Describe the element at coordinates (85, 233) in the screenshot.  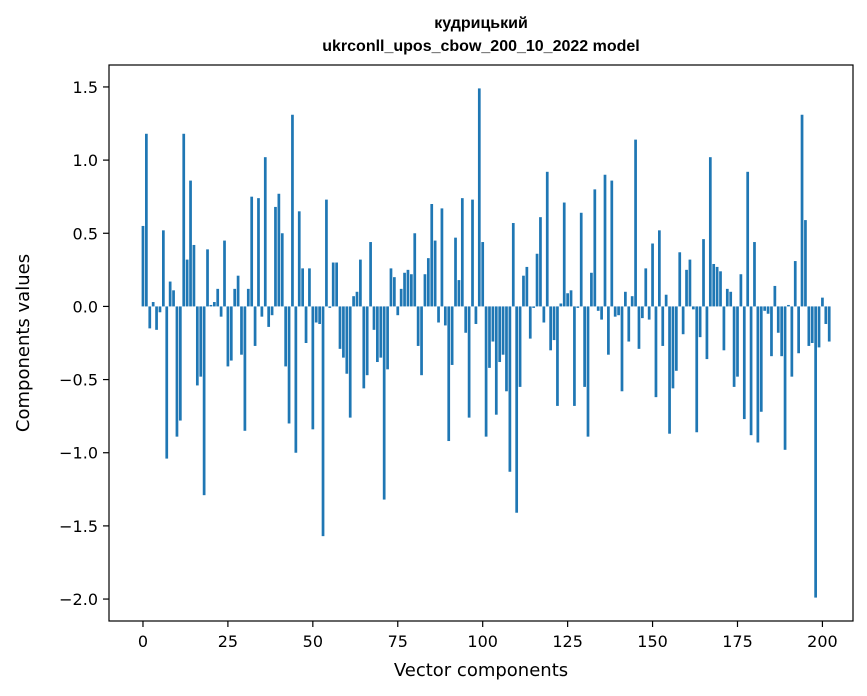
I see `y-tick-label: 0.5` at that location.